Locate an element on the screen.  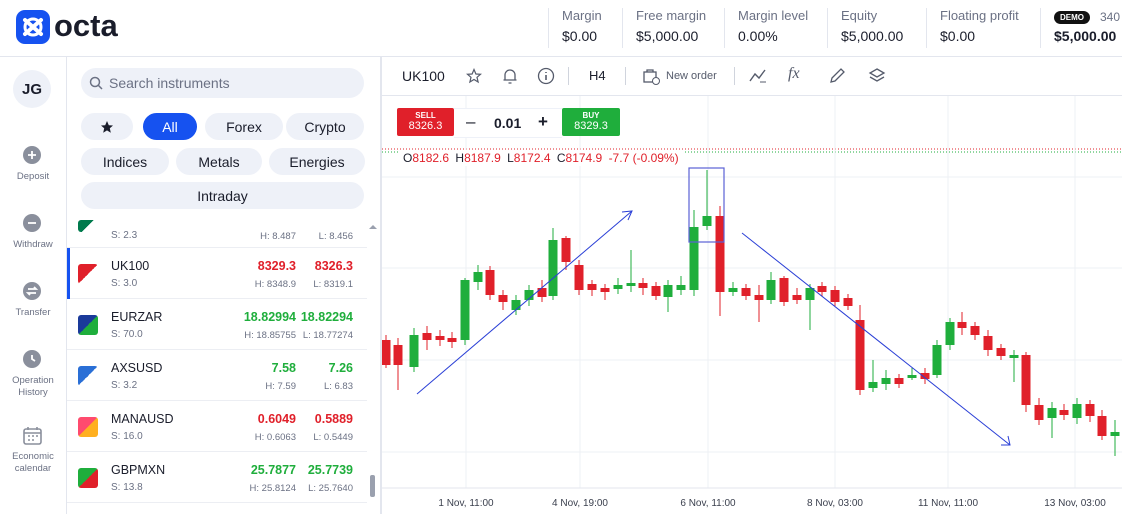
instrument-symbol: EURZAR is located at coordinates (137, 317).